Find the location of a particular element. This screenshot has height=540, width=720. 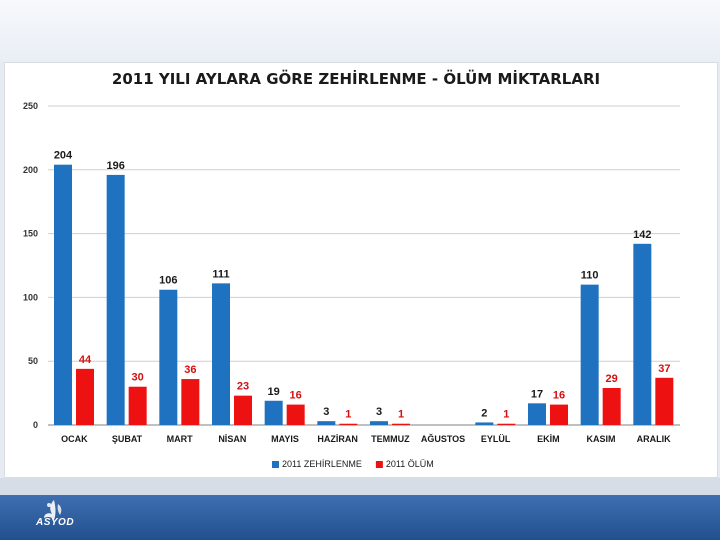

data-label: 23 is located at coordinates (243, 387).